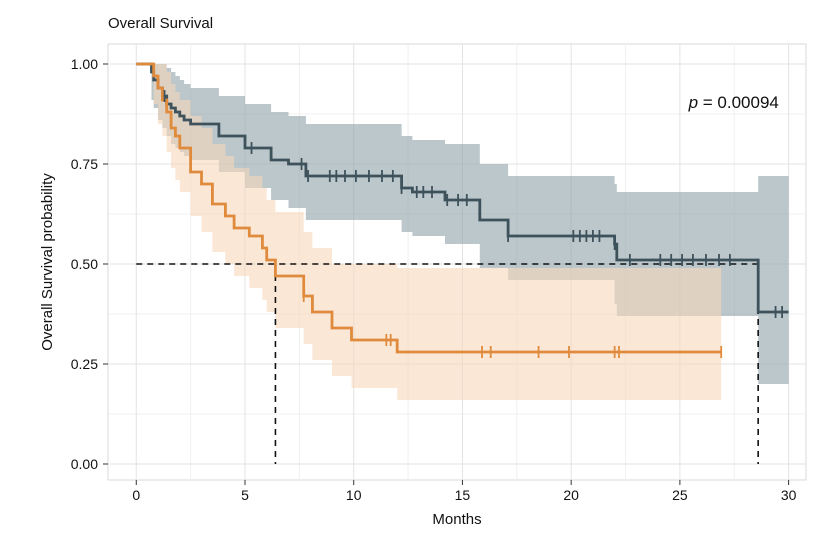  I want to click on y-tick-label: 1.00, so click(84, 64).